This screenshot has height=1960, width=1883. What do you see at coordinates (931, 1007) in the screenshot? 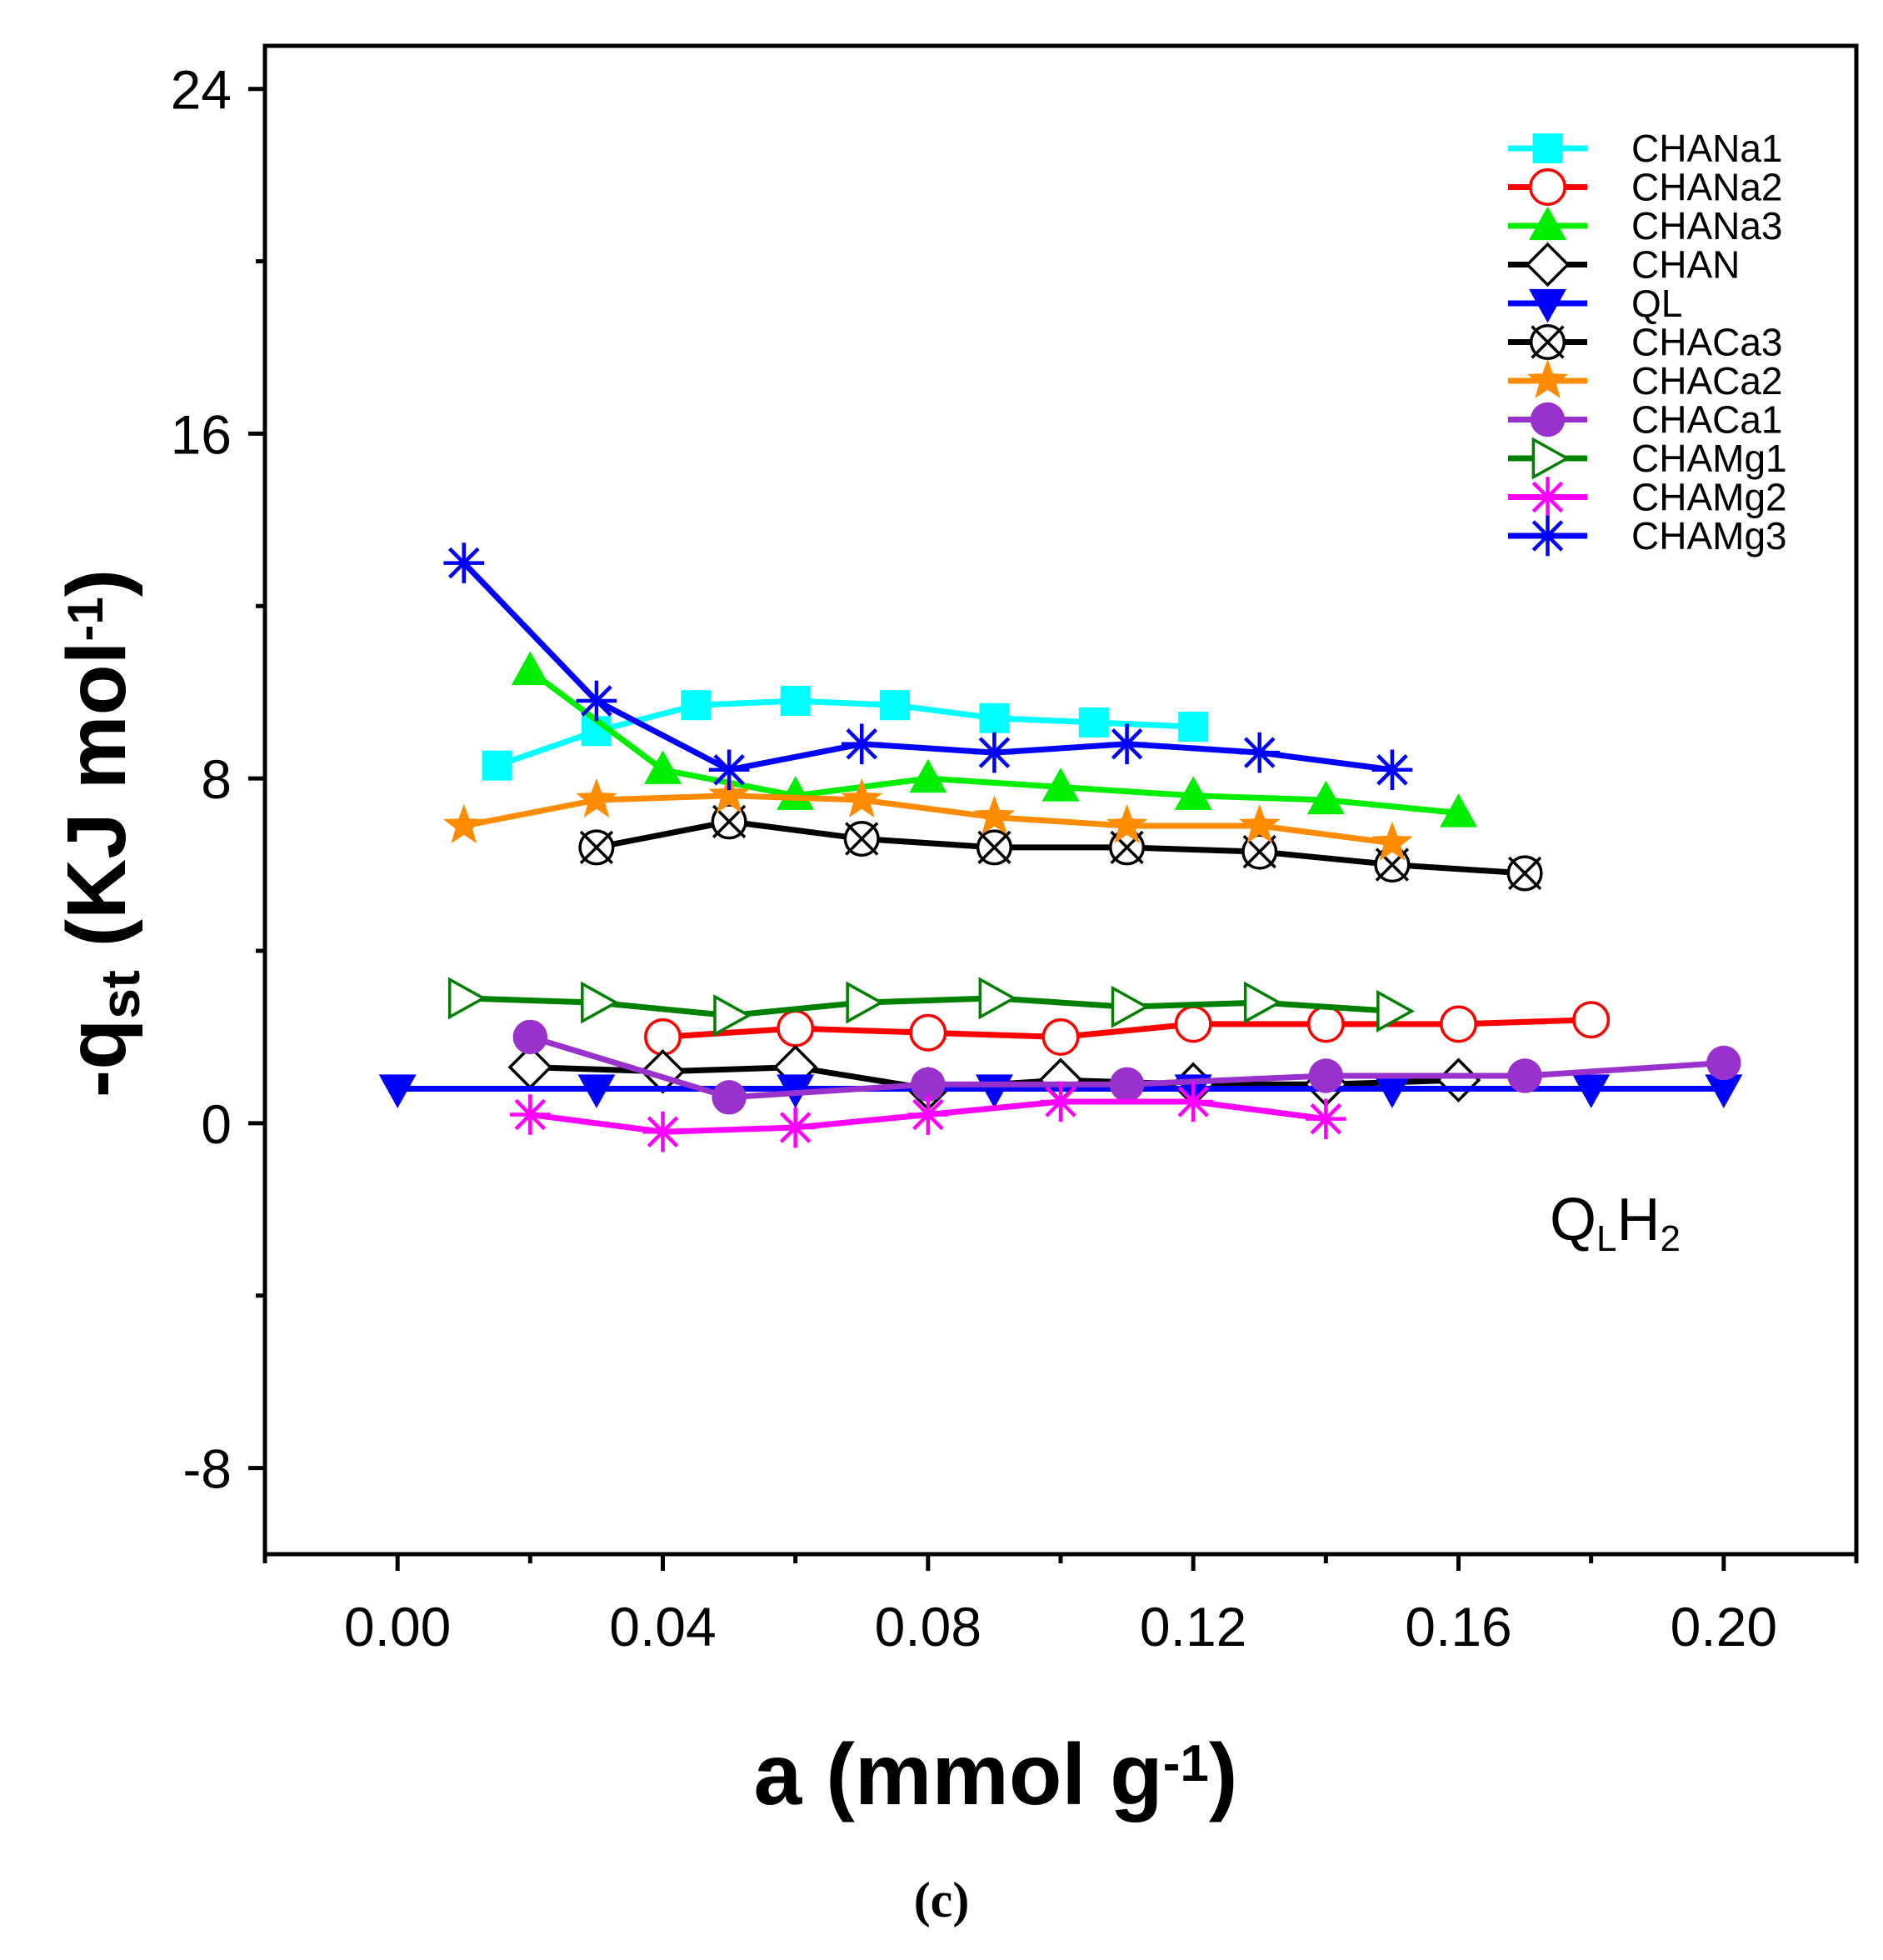
I see `series-chamg1` at bounding box center [931, 1007].